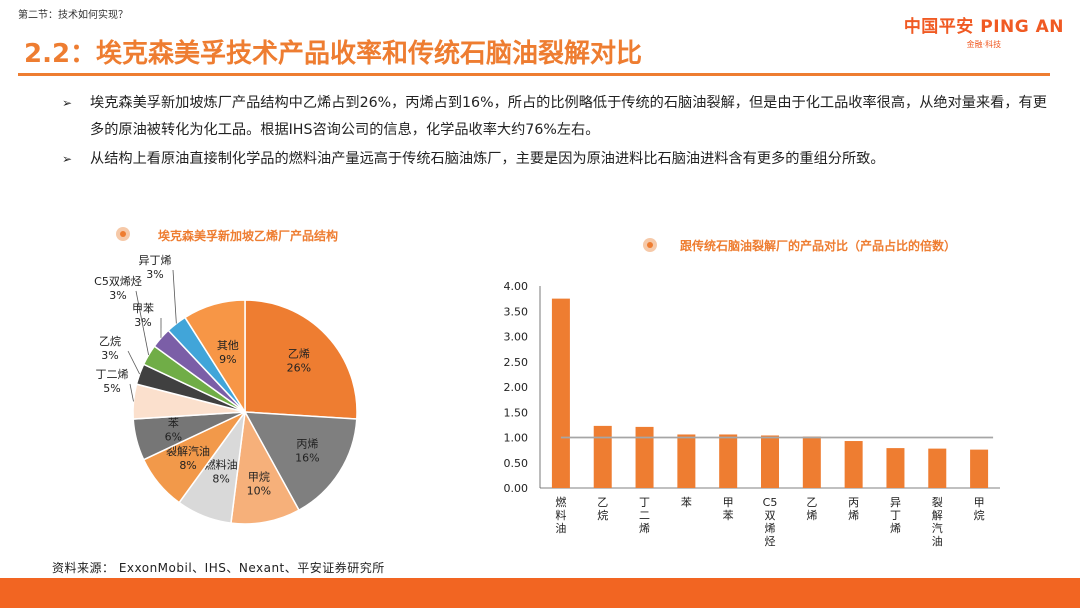 The height and width of the screenshot is (608, 1080). Describe the element at coordinates (979, 509) in the screenshot. I see `x-tick-label: 甲烷` at that location.